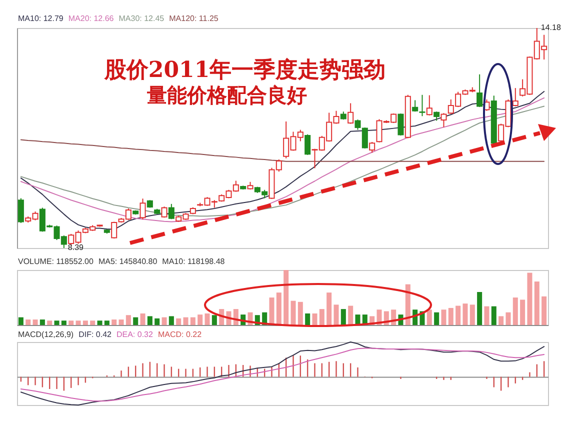 The width and height of the screenshot is (580, 435). Describe the element at coordinates (551, 27) in the screenshot. I see `annotation: 14.18` at that location.